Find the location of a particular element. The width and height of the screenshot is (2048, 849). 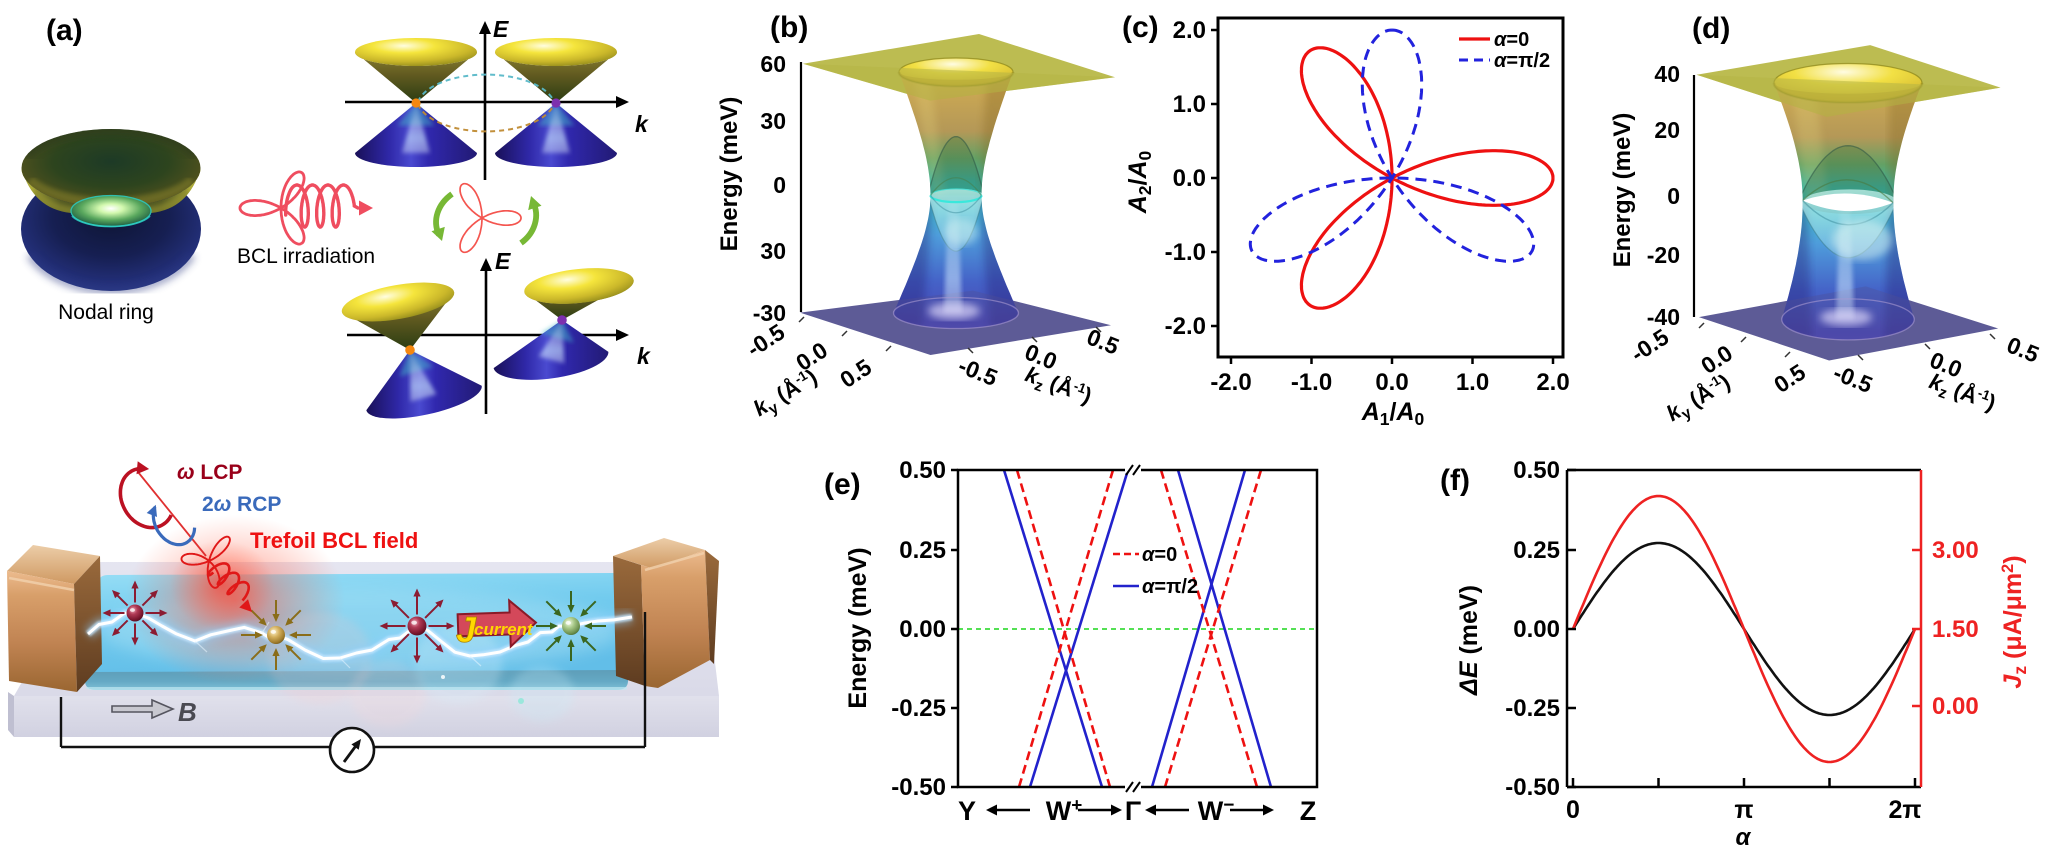

svg-text: current is located at coordinates (504, 629).